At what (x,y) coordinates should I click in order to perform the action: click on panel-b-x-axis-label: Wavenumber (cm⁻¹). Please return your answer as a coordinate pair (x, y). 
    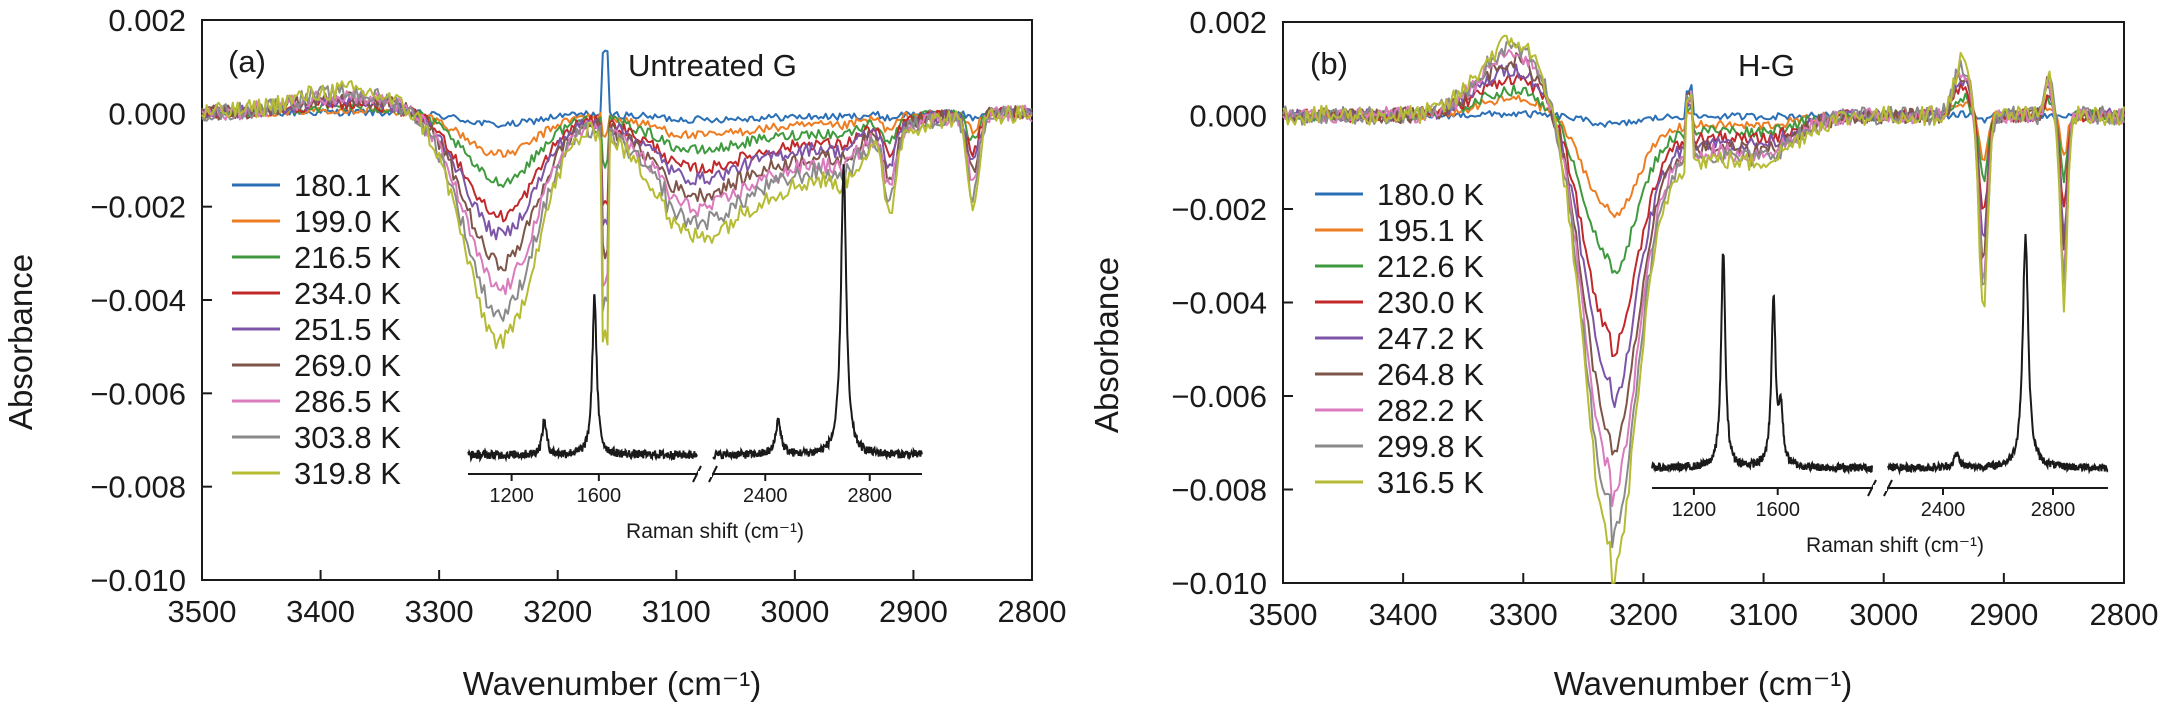
    Looking at the image, I should click on (1703, 683).